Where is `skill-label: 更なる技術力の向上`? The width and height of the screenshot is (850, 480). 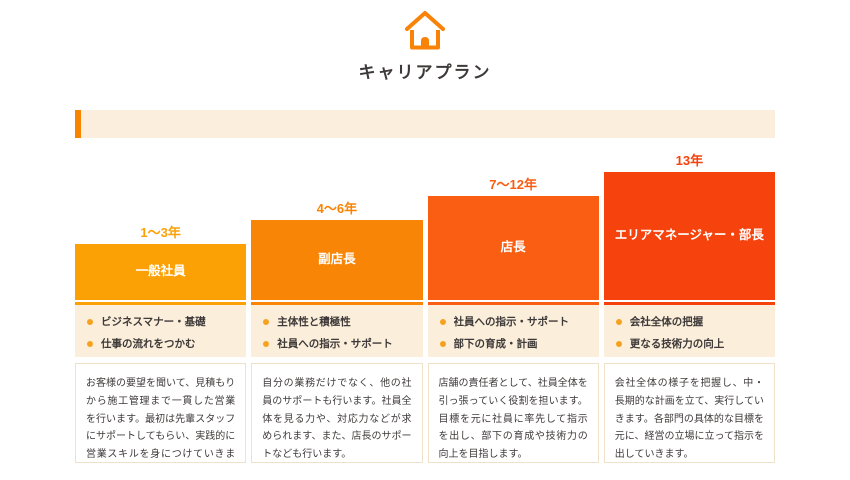
skill-label: 更なる技術力の向上 is located at coordinates (677, 344).